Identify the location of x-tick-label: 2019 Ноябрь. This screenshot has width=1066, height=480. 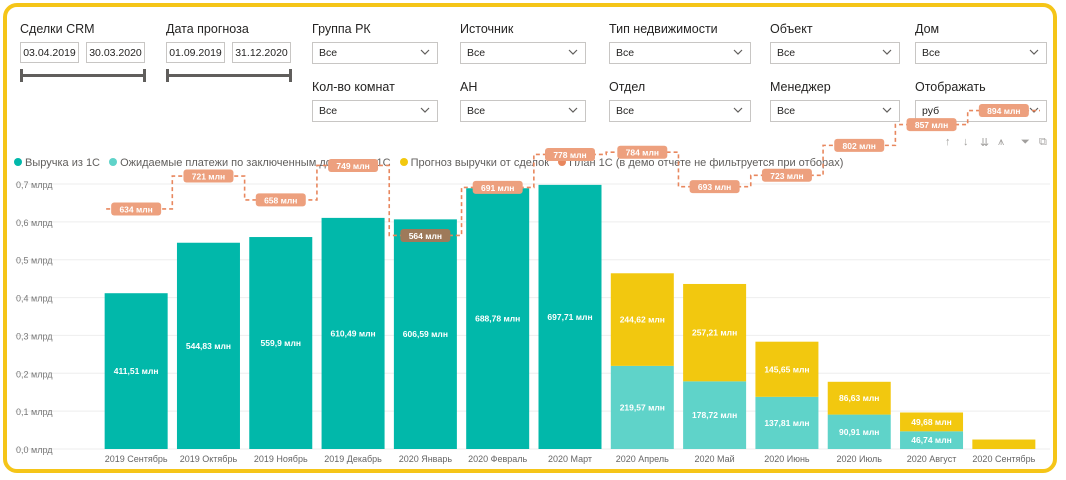
(281, 459).